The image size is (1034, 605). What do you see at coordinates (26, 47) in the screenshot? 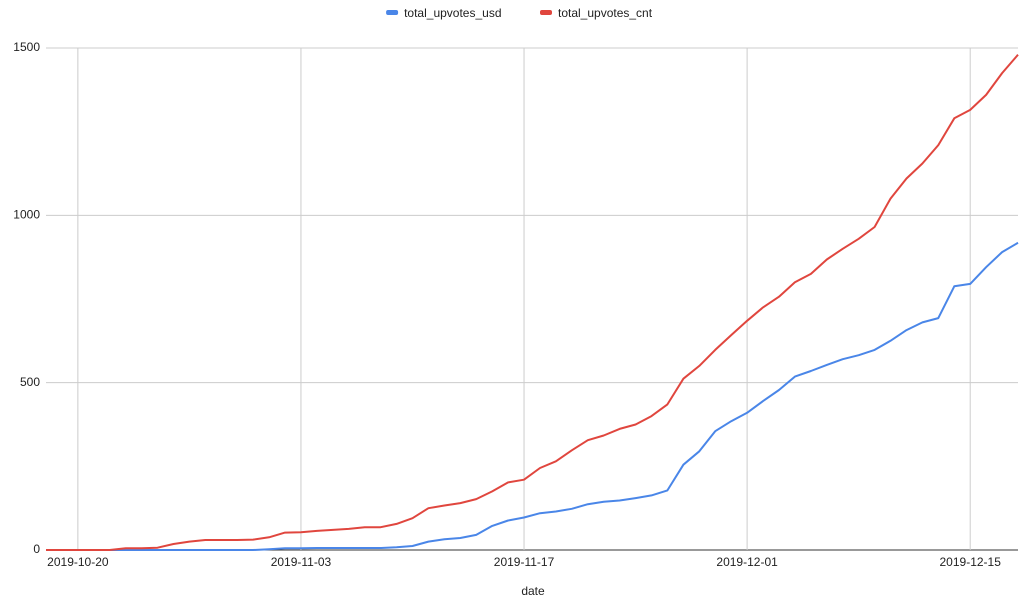
I see `y-tick-label: 1500` at bounding box center [26, 47].